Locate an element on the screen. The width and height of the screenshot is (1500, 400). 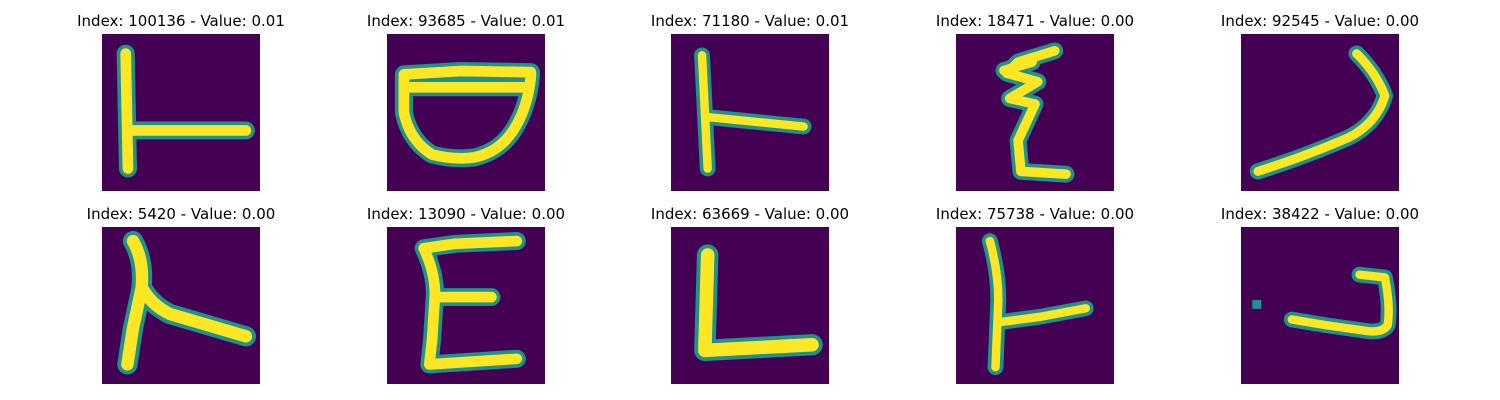
panel-3: Index: 18471 - Value: 0.00 is located at coordinates (1035, 104).